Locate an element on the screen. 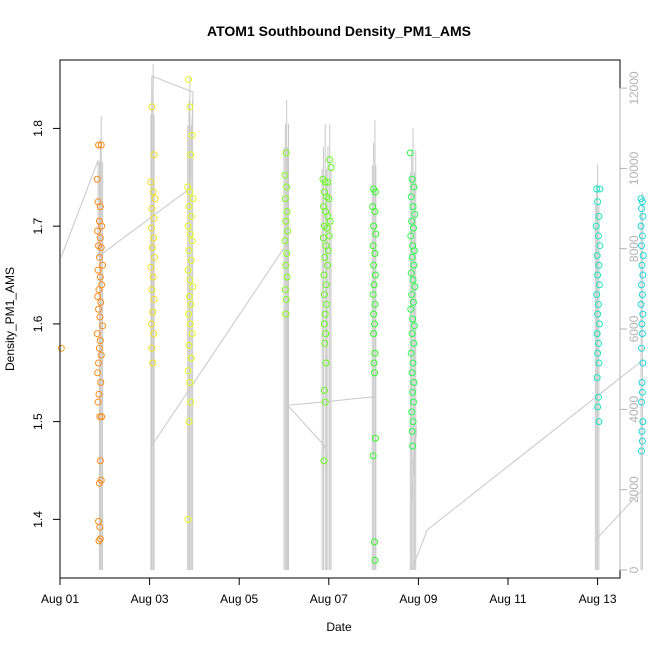 The image size is (650, 650). y2-axis: 0 2000 4000 6000 8000 10000 12000 is located at coordinates (630, 322).